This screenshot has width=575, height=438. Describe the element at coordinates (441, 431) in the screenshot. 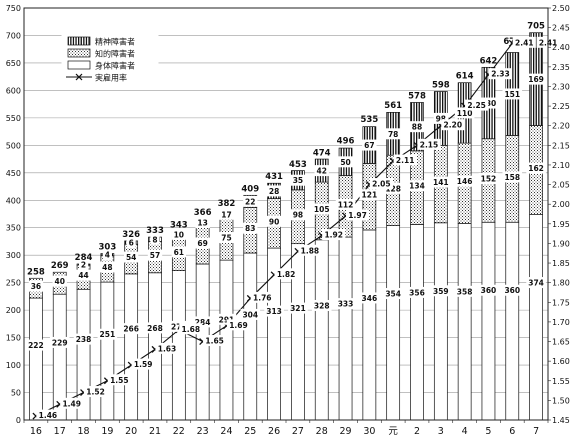

I see `x-tick-label: 3` at that location.